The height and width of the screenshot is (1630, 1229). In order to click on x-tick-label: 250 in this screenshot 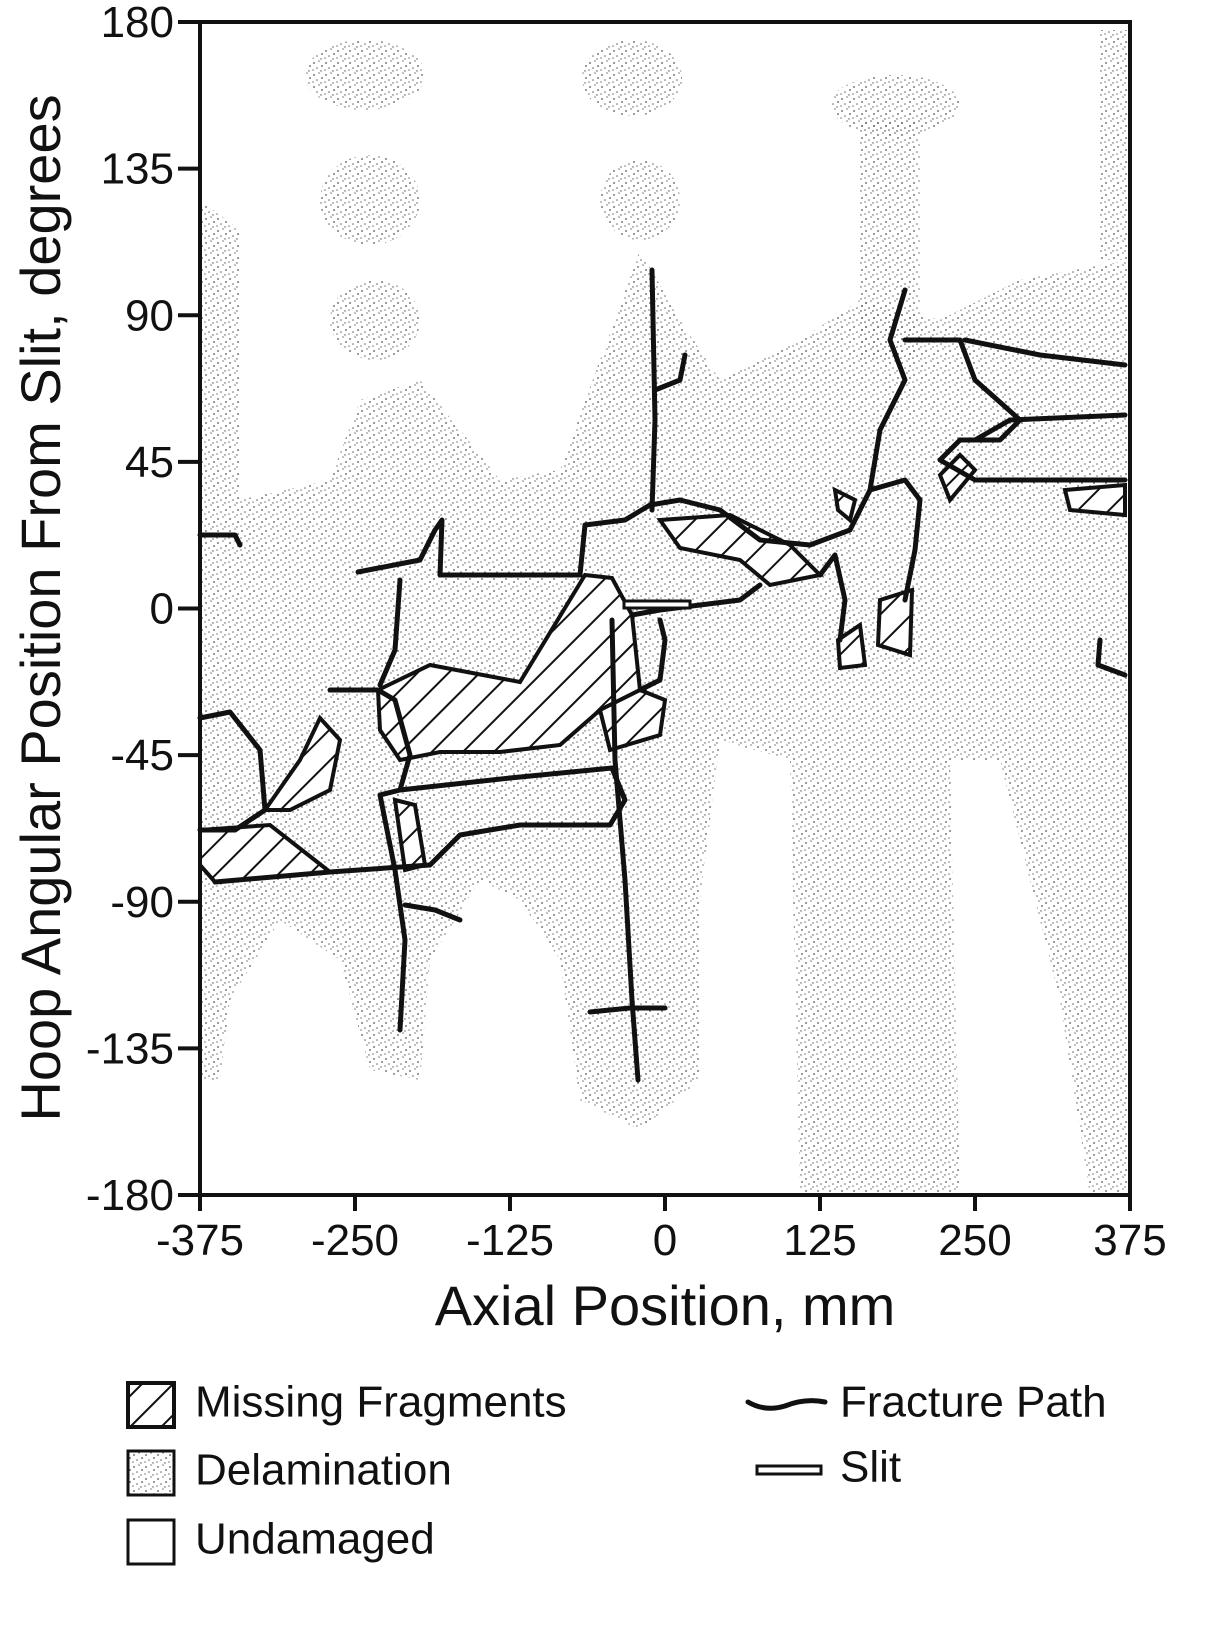, I will do `click(974, 1240)`.